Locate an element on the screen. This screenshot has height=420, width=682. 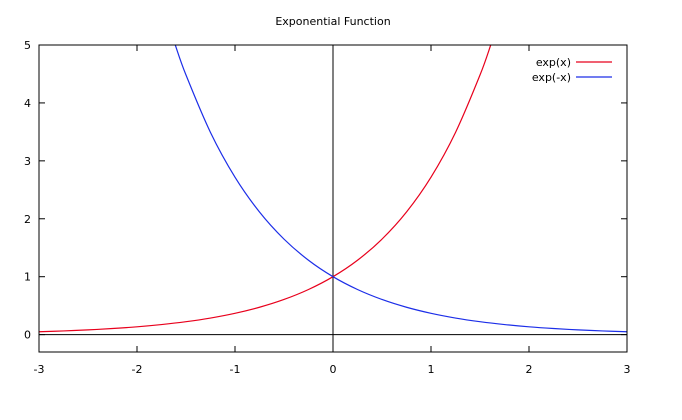
y-tick-label: 4 is located at coordinates (27, 103).